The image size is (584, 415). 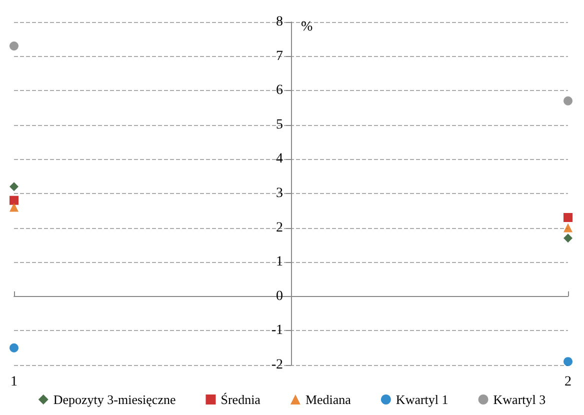 I want to click on y-tick-label: -2, so click(x=277, y=365).